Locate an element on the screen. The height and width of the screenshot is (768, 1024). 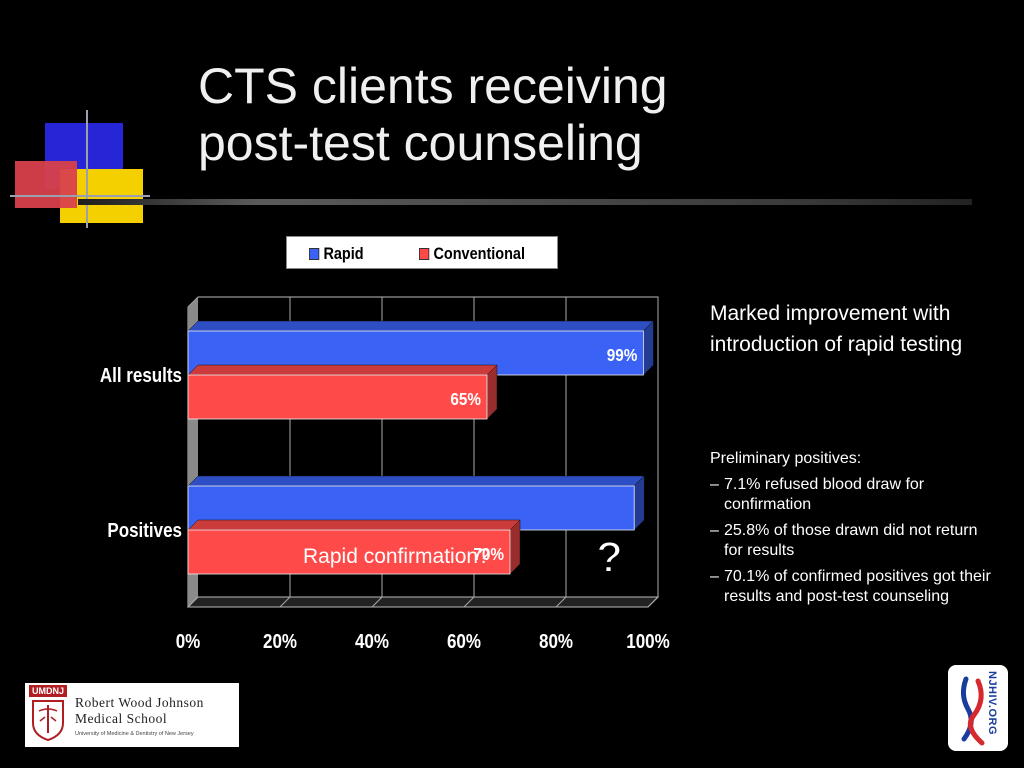
y-category-label: Positives is located at coordinates (144, 530).